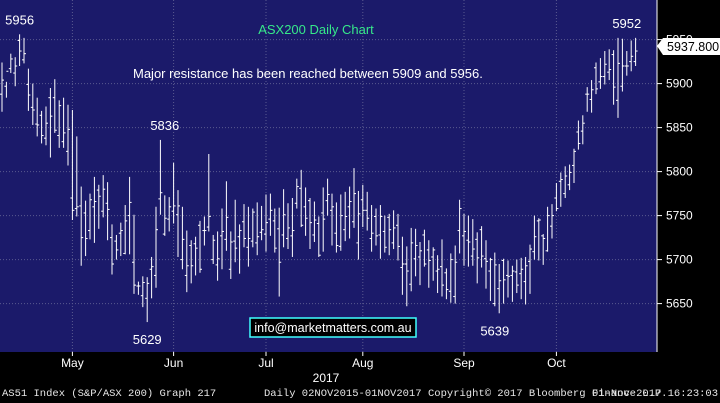  I want to click on y-tick-label: 5700, so click(679, 260).